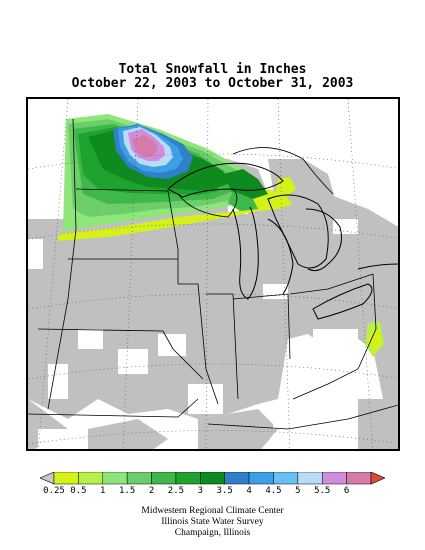 This screenshot has height=550, width=425. Describe the element at coordinates (212, 533) in the screenshot. I see `credit-location: Champaign, Illinois` at that location.